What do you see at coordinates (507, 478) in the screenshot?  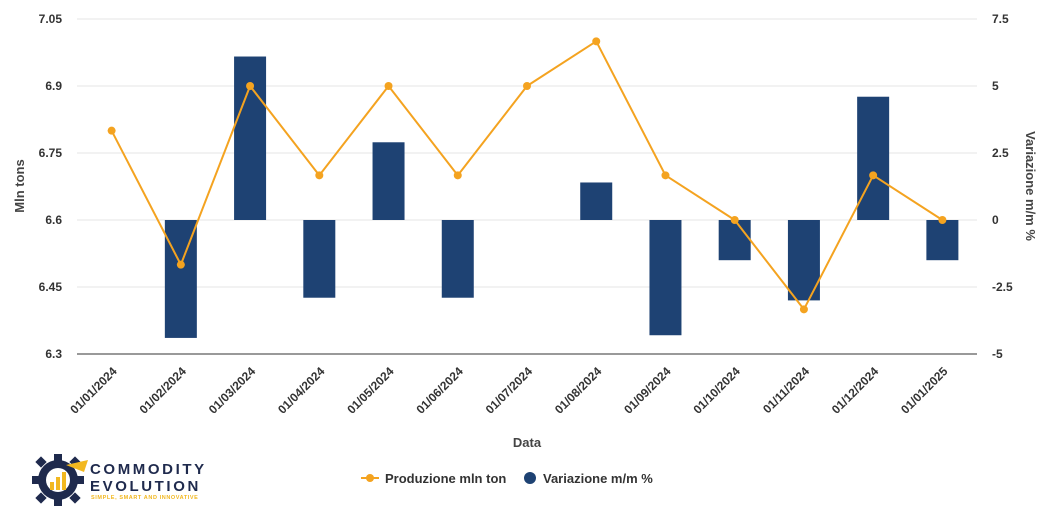 I see `legend: Produzione mln ton Variazione m/m %` at bounding box center [507, 478].